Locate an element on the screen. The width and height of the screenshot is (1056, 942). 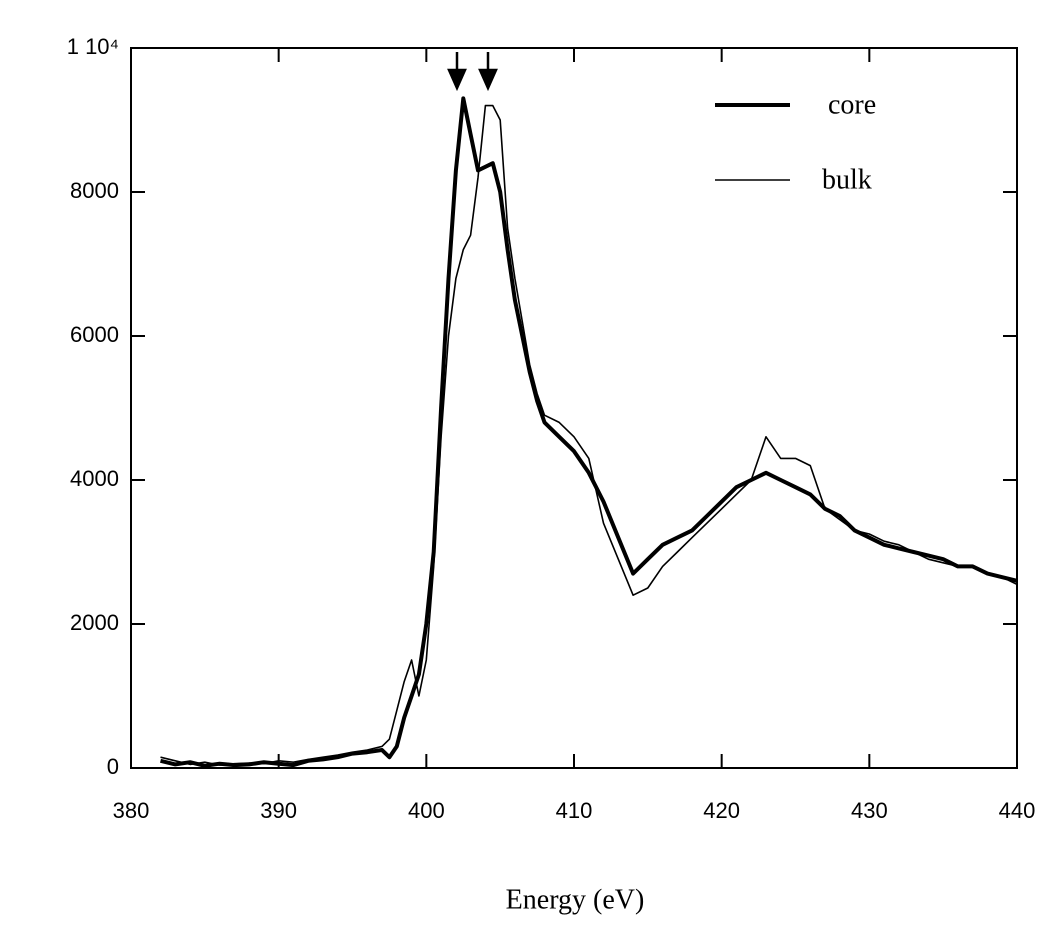
peak-arrows is located at coordinates (472, 72).